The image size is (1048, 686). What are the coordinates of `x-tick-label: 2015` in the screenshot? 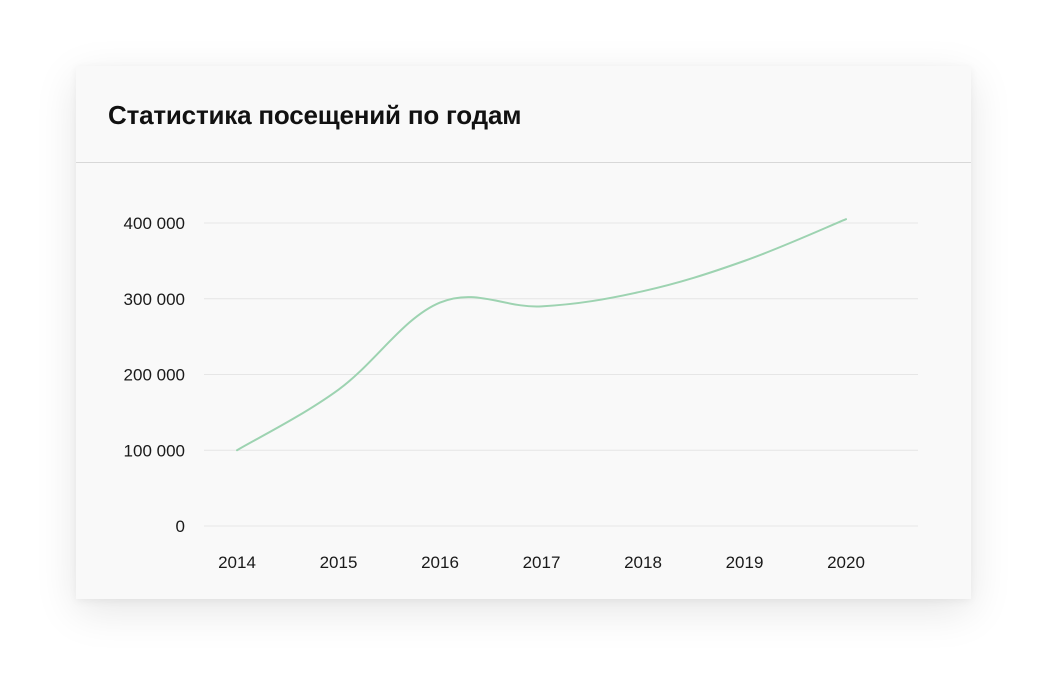 It's located at (339, 562).